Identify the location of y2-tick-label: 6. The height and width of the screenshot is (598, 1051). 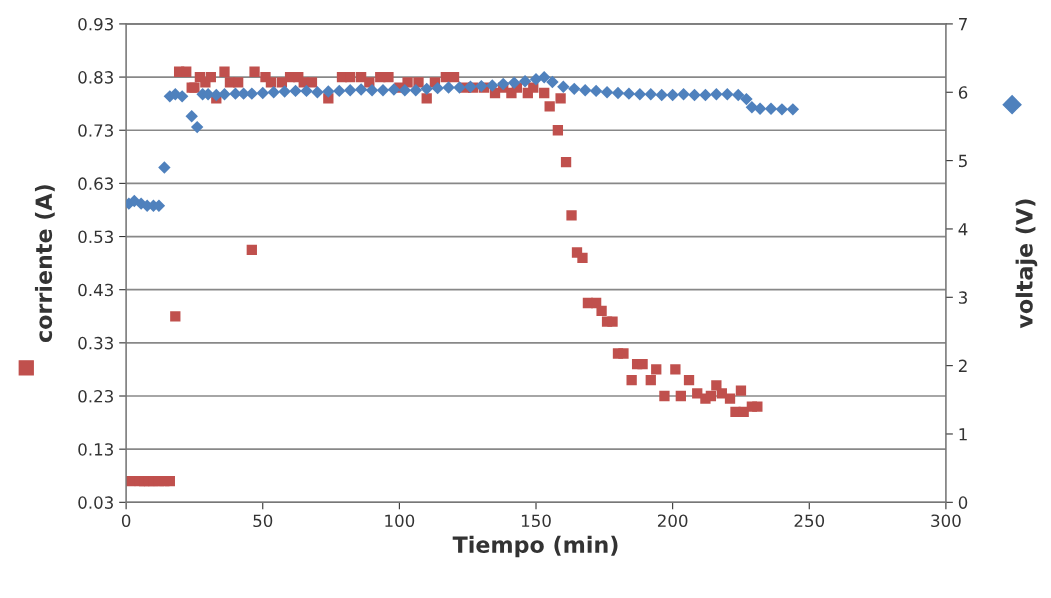
(963, 92).